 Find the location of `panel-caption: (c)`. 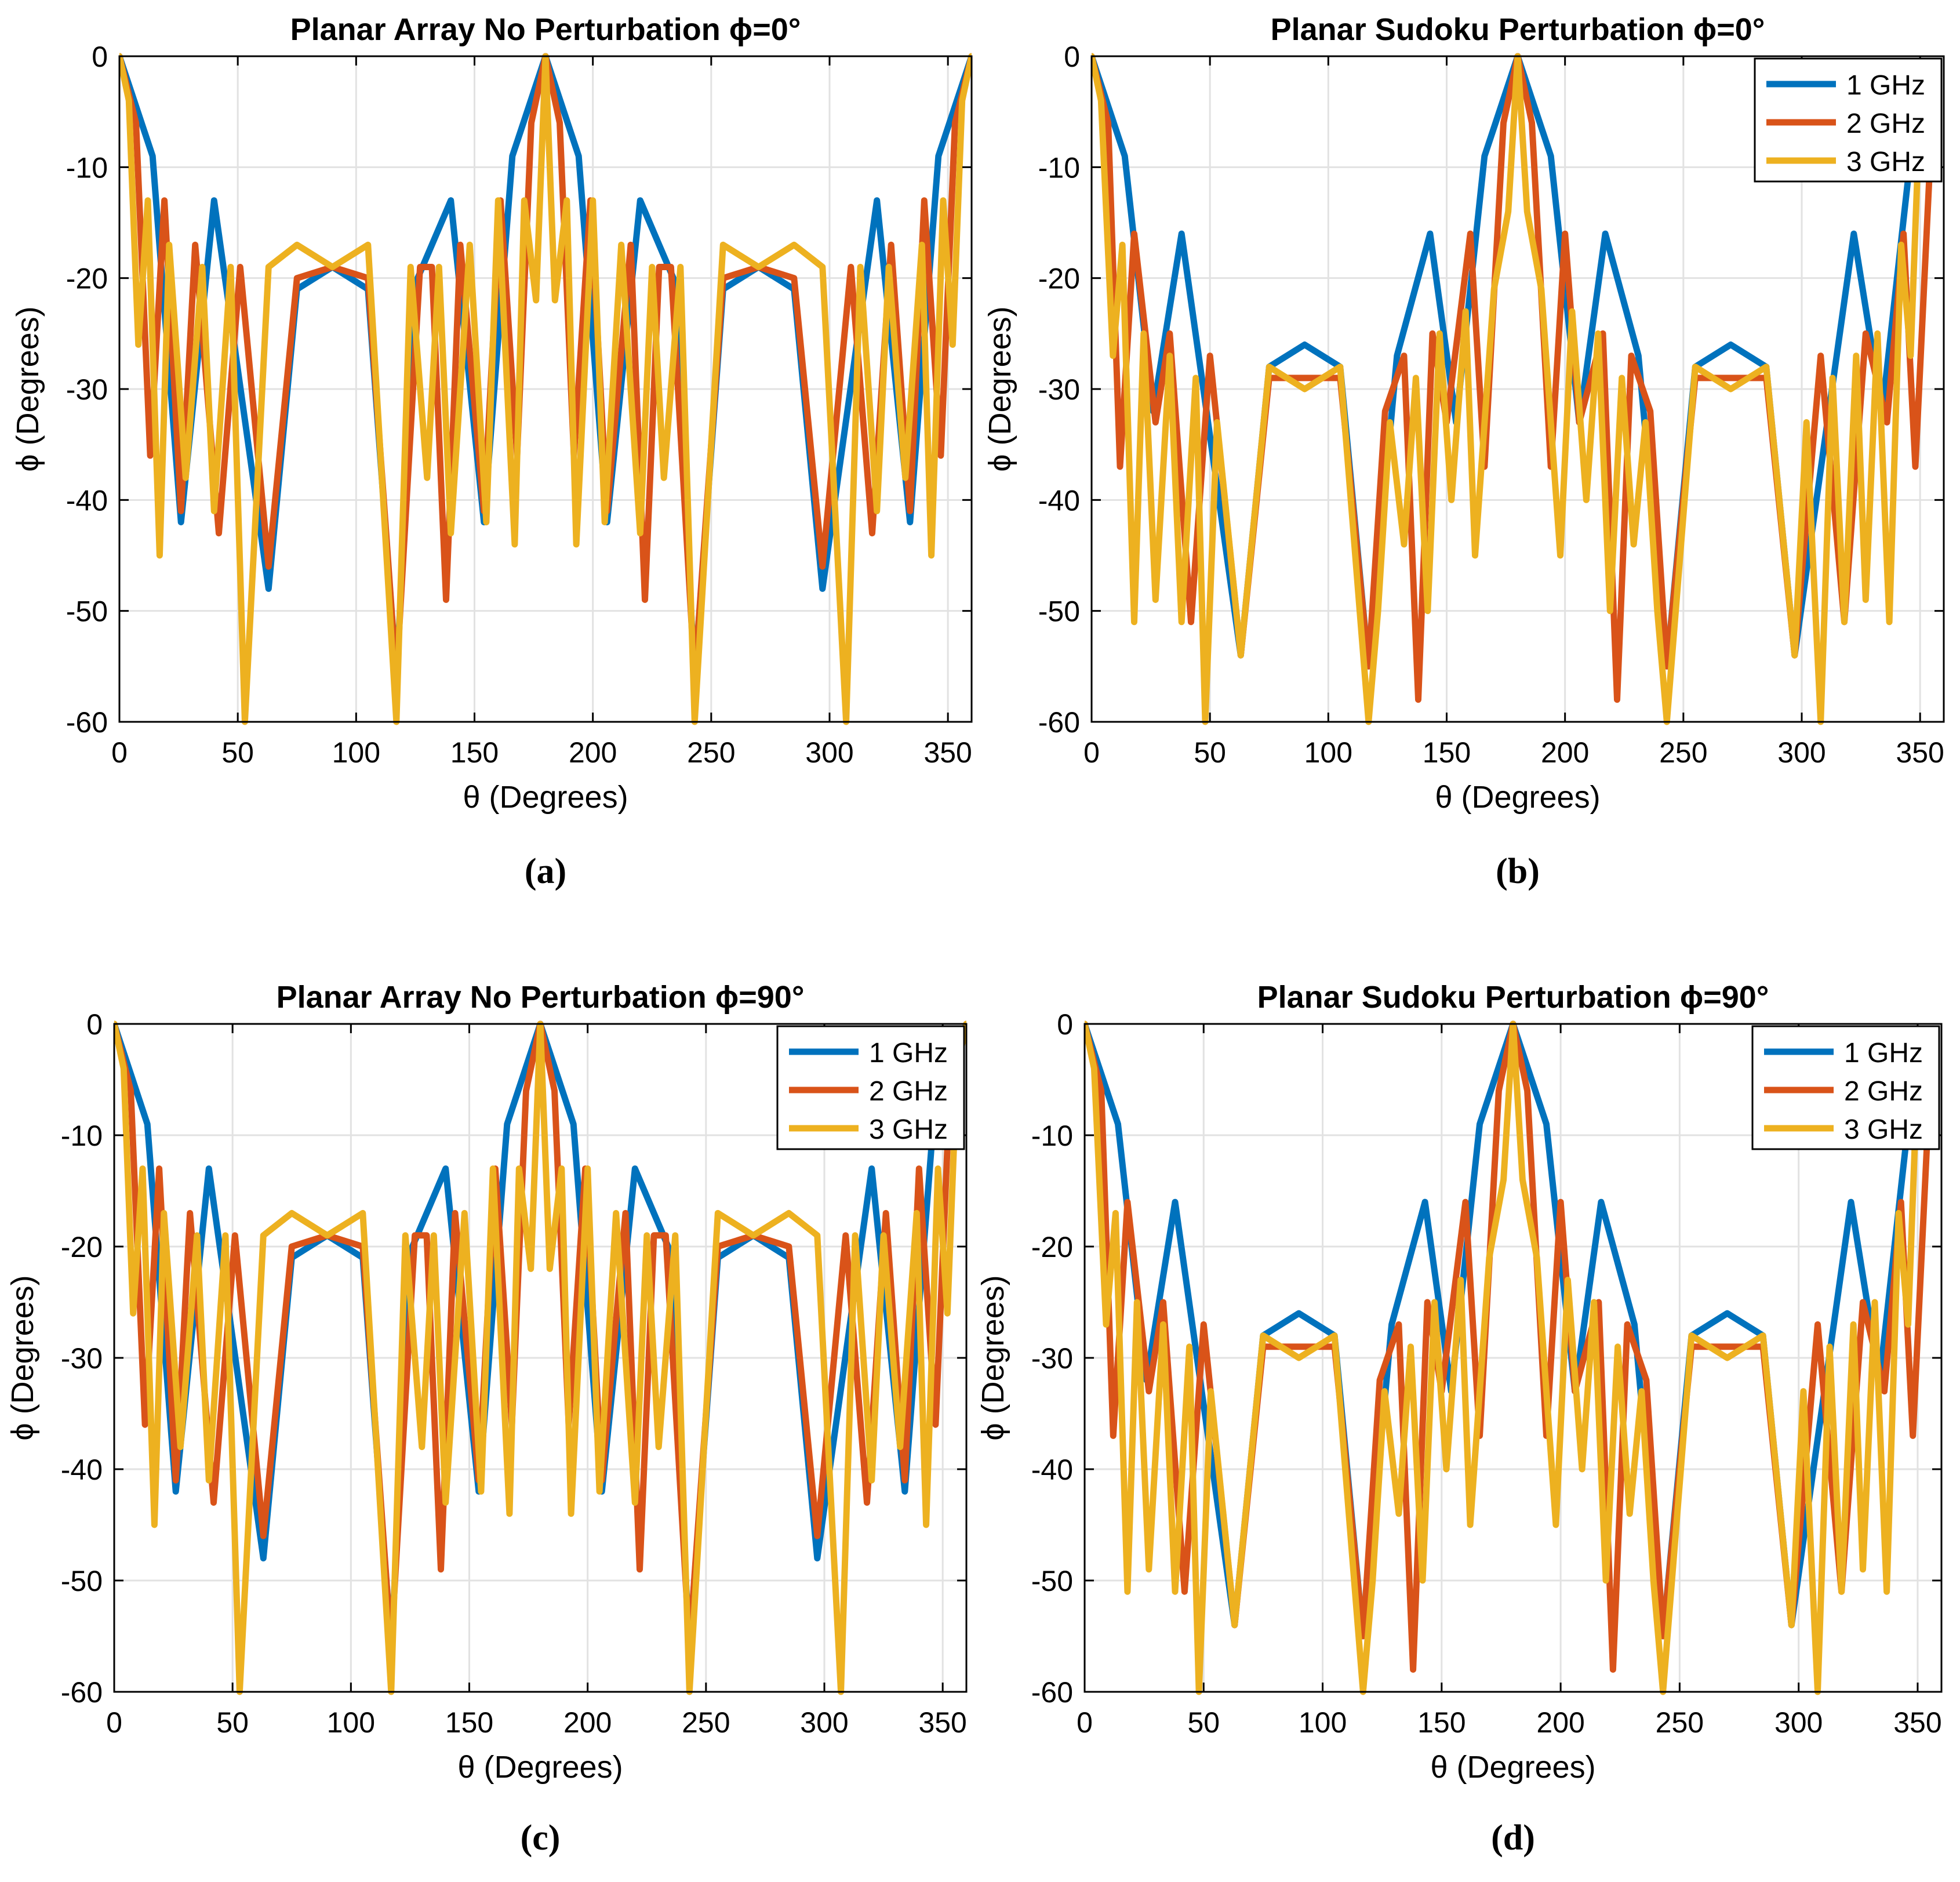

panel-caption: (c) is located at coordinates (541, 1838).